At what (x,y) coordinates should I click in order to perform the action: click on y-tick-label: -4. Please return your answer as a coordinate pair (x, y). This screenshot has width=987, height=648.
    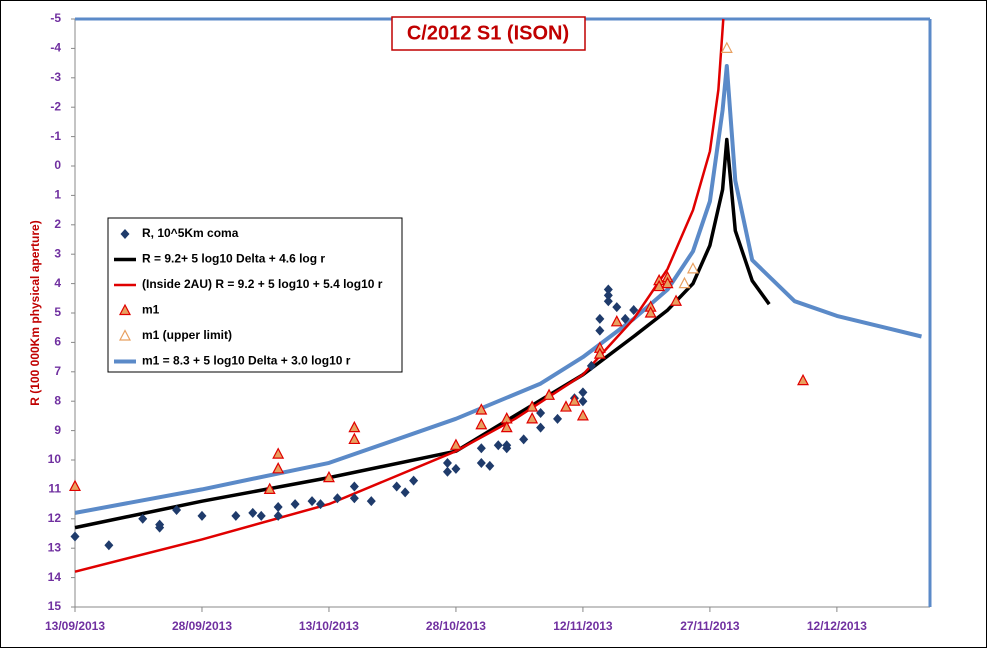
    Looking at the image, I should click on (55, 48).